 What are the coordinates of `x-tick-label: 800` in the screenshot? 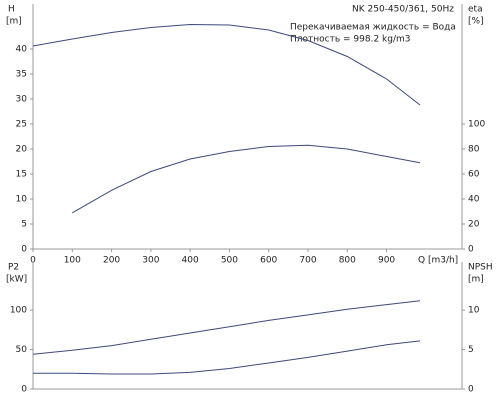 It's located at (347, 261).